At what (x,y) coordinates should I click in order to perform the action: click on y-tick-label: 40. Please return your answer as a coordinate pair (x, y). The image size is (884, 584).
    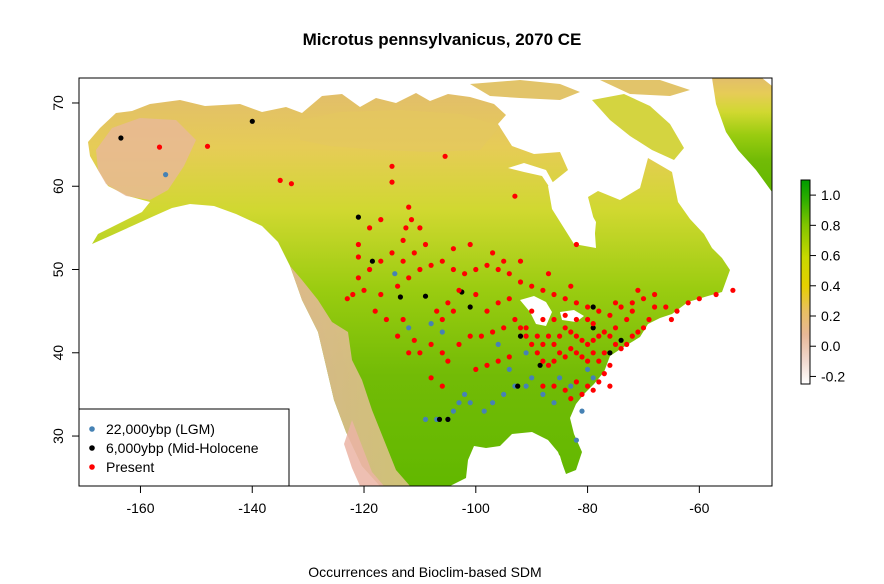
    Looking at the image, I should click on (58, 353).